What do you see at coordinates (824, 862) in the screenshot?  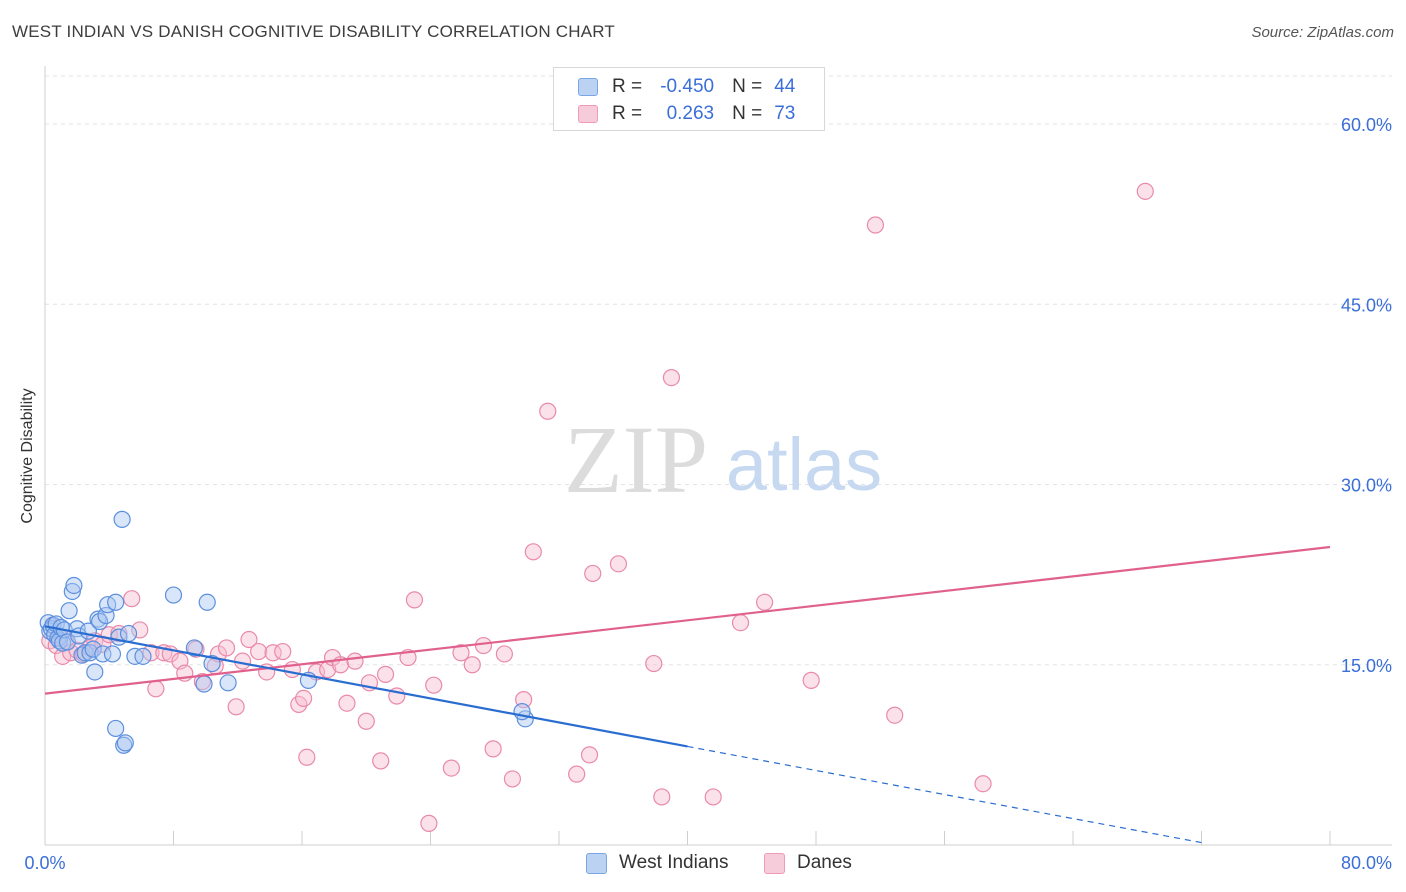 I see `legend-label-danes: Danes` at bounding box center [824, 862].